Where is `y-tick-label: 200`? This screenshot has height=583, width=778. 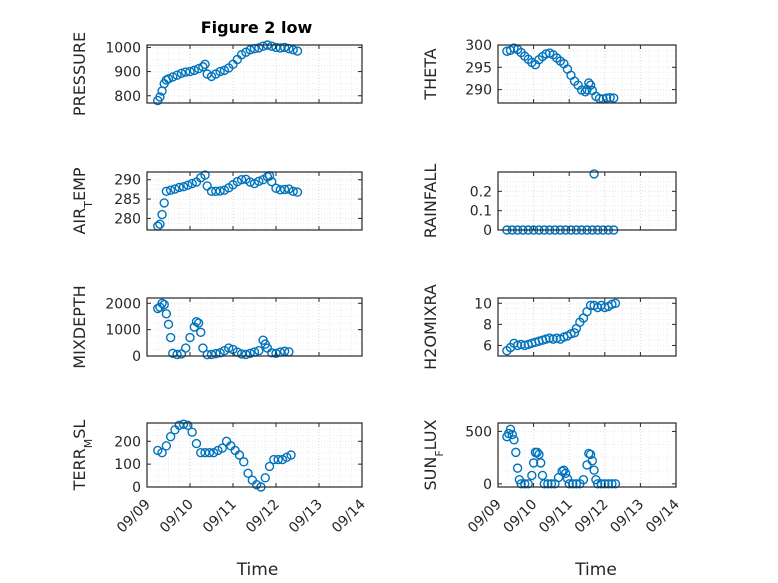 y-tick-label: 200 is located at coordinates (127, 442).